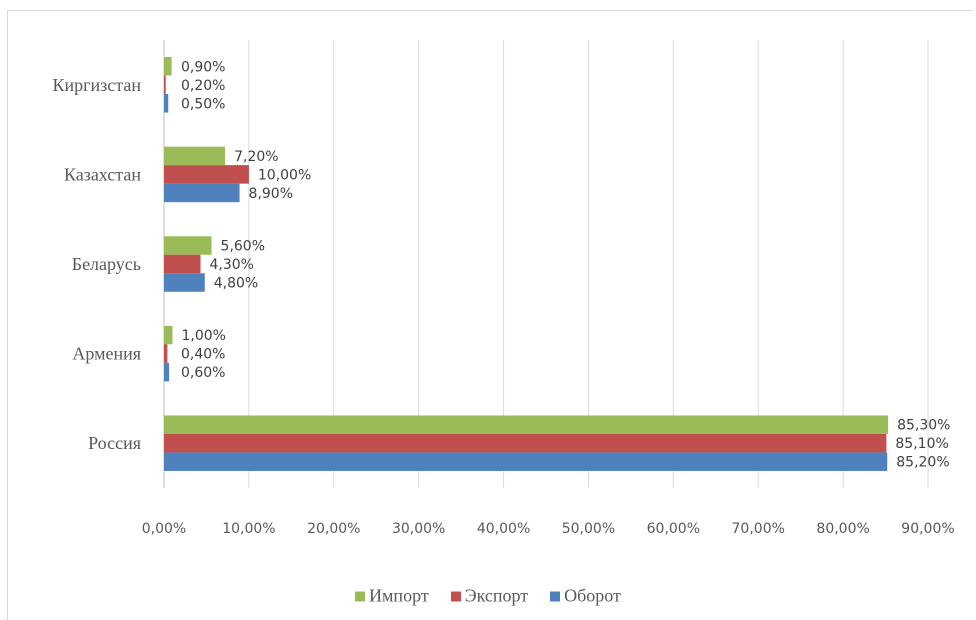 The height and width of the screenshot is (620, 976). What do you see at coordinates (203, 67) in the screenshot?
I see `data-label: 0,90%` at bounding box center [203, 67].